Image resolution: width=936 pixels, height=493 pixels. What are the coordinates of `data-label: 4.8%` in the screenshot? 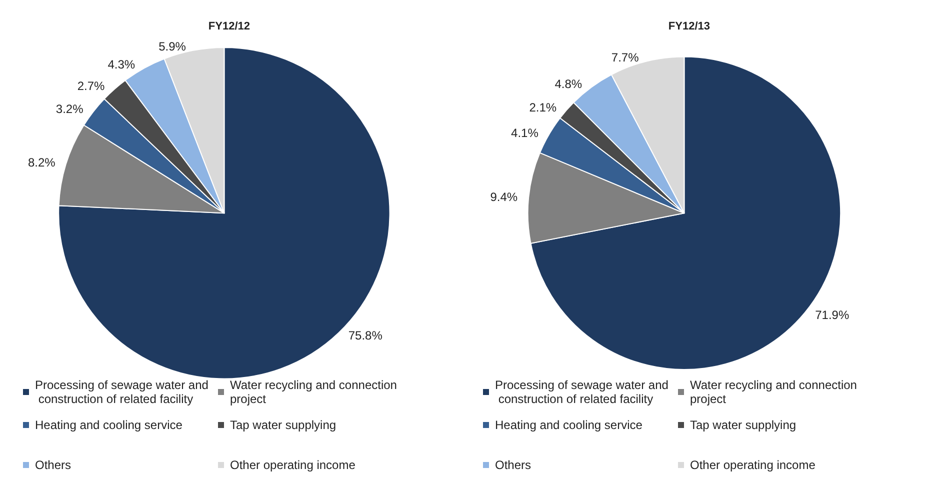 It's located at (568, 83).